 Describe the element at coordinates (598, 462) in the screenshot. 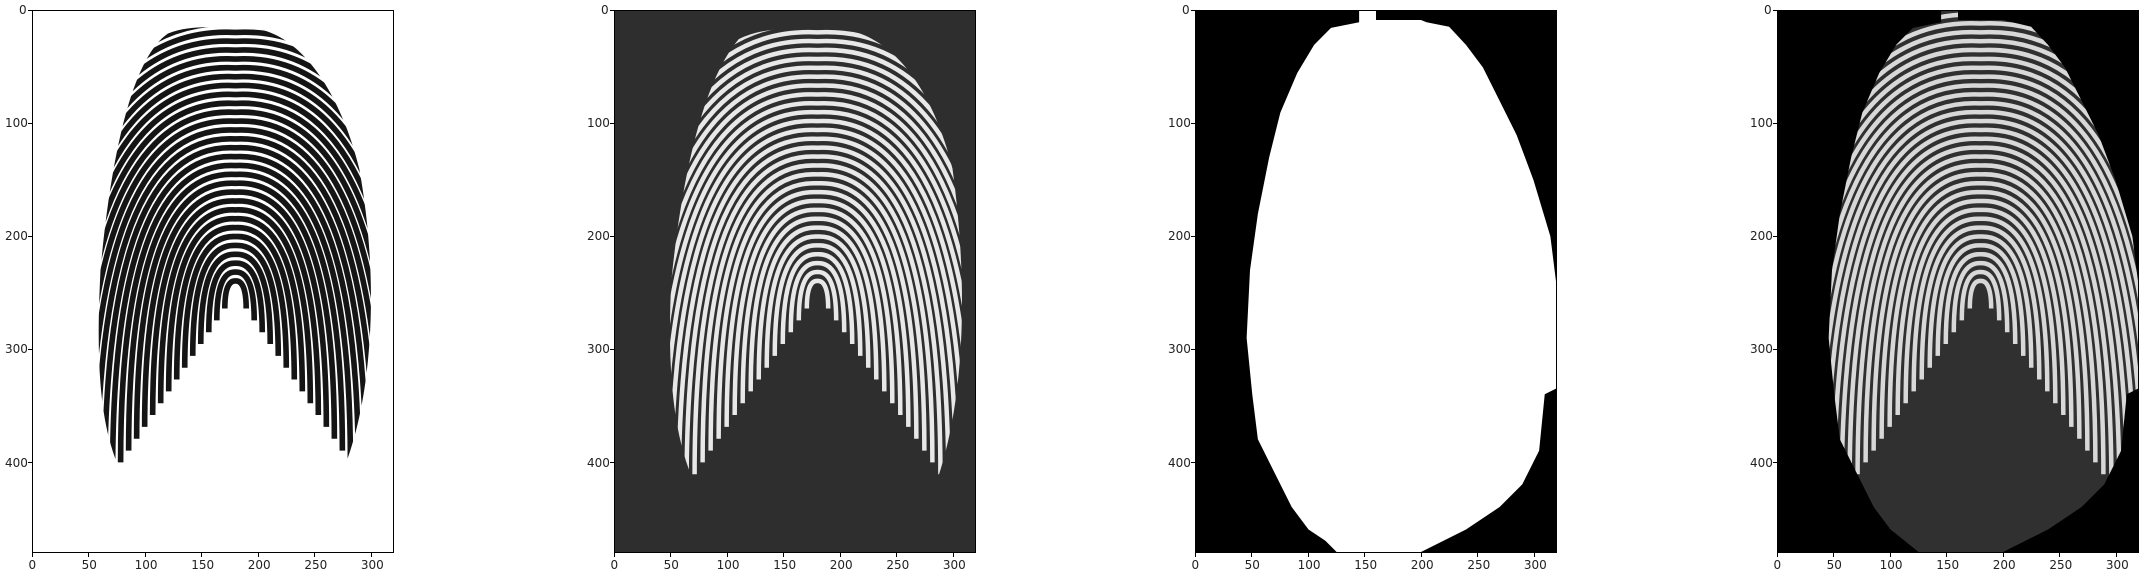

I see `y-tick-label: 400` at that location.